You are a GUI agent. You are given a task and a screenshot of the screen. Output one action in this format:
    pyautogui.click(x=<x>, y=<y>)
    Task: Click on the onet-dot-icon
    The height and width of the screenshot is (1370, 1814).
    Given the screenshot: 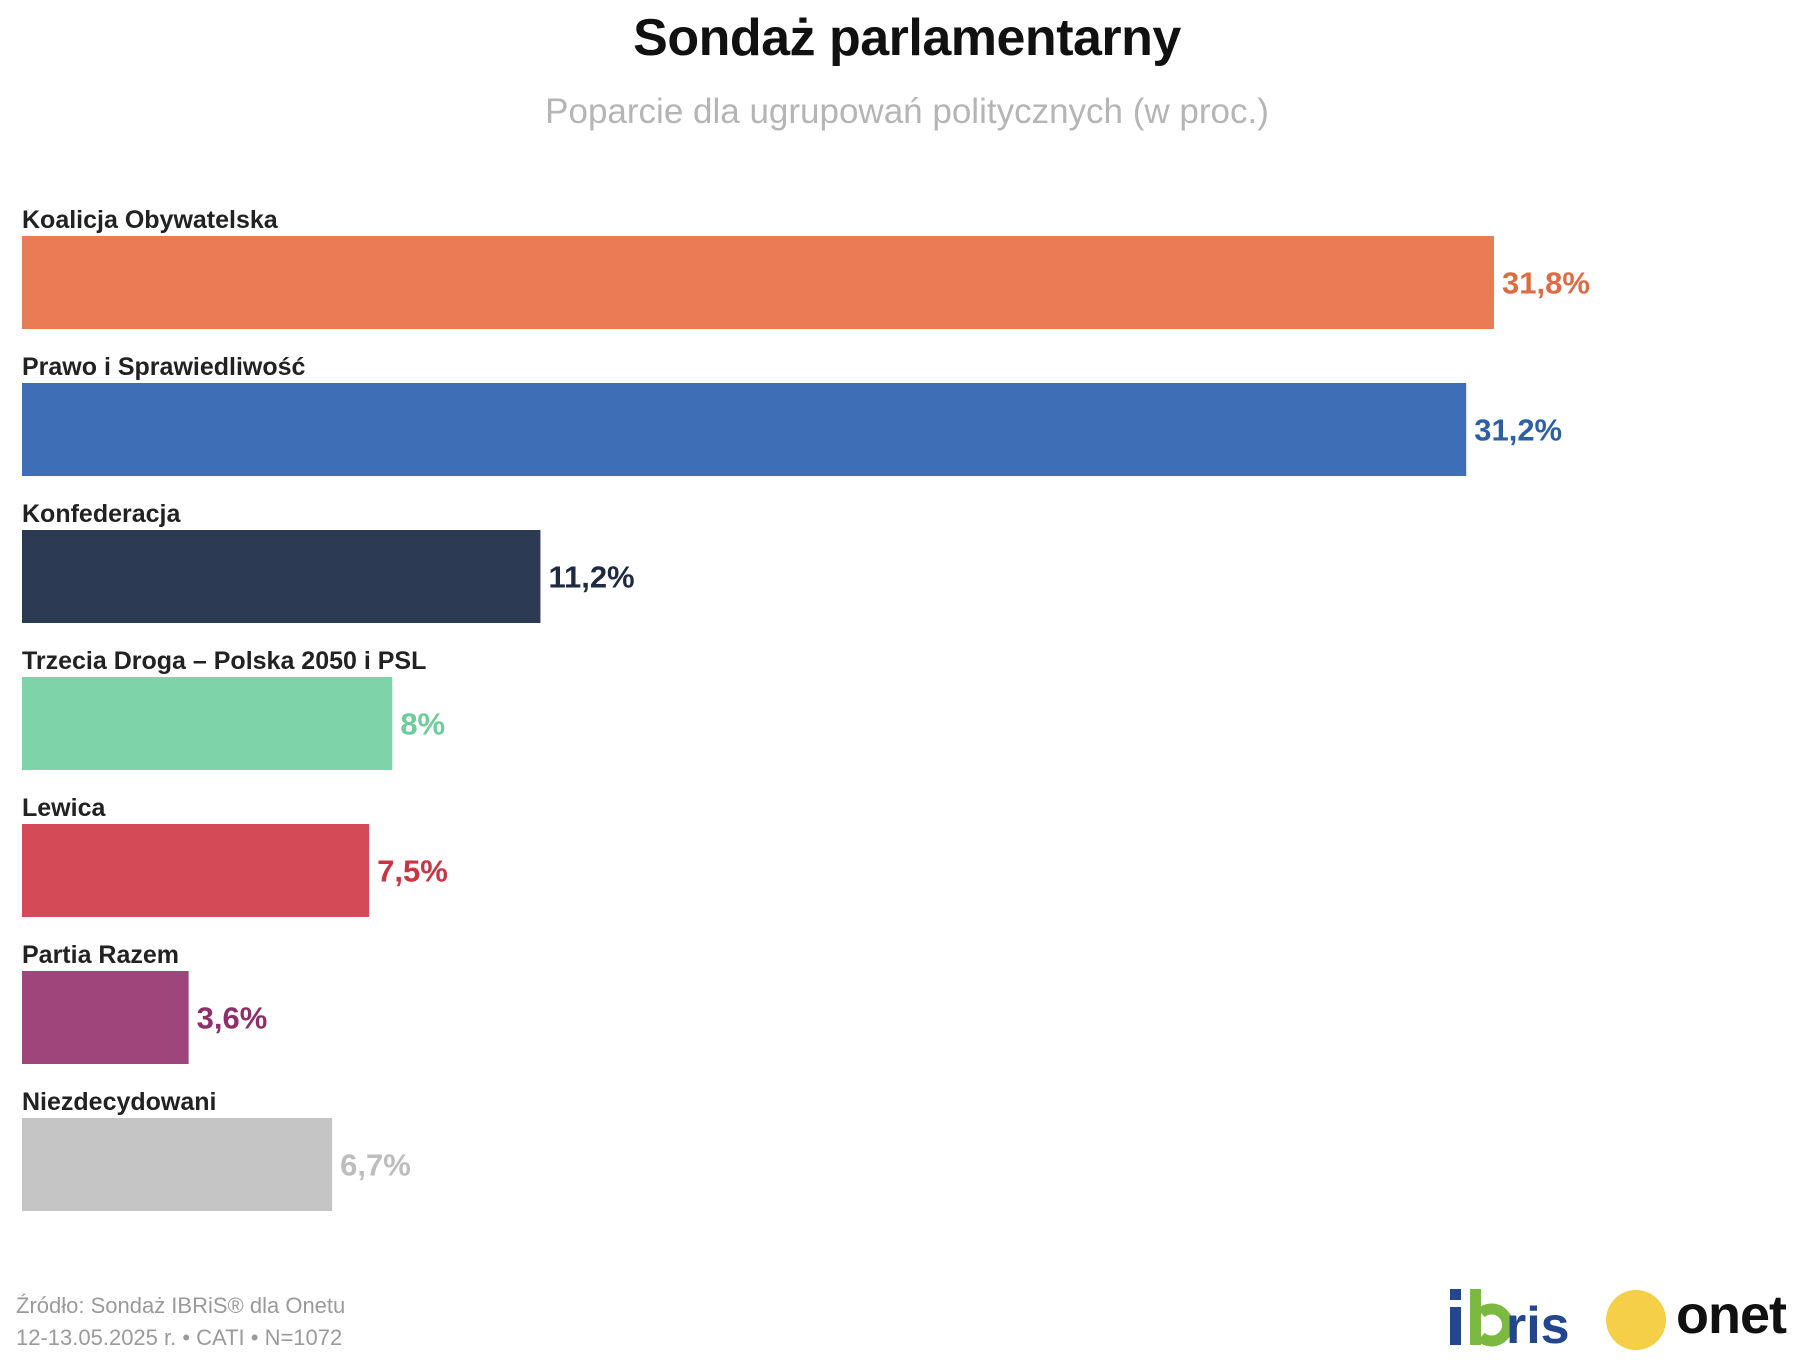 What is the action you would take?
    pyautogui.click(x=1636, y=1320)
    